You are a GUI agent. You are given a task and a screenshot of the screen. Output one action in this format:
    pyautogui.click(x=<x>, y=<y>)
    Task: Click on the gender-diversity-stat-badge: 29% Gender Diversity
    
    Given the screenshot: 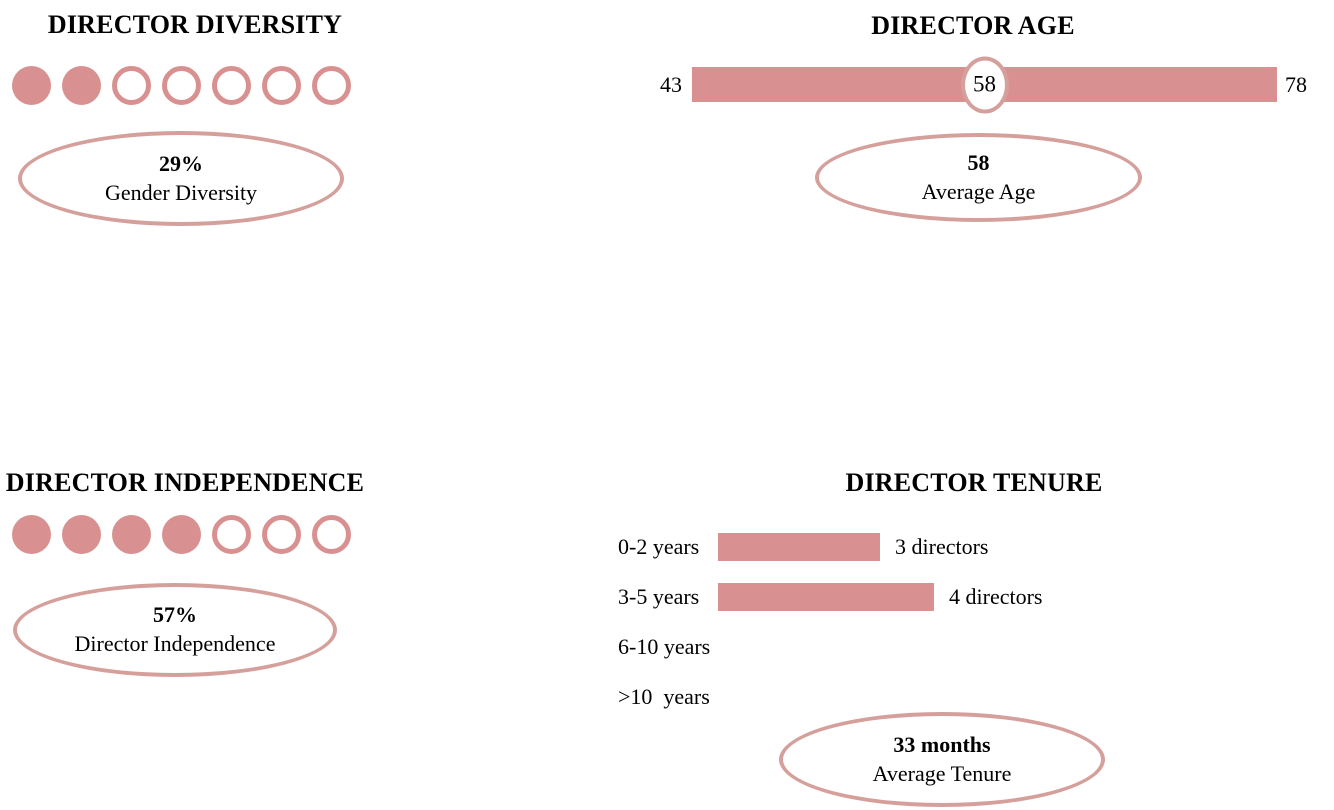 What is the action you would take?
    pyautogui.click(x=181, y=178)
    